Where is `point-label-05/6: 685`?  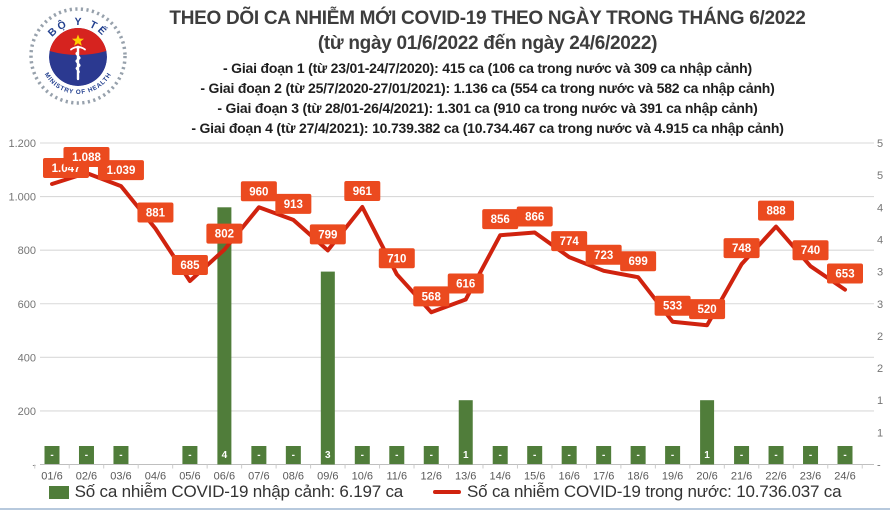 point-label-05/6: 685 is located at coordinates (190, 266).